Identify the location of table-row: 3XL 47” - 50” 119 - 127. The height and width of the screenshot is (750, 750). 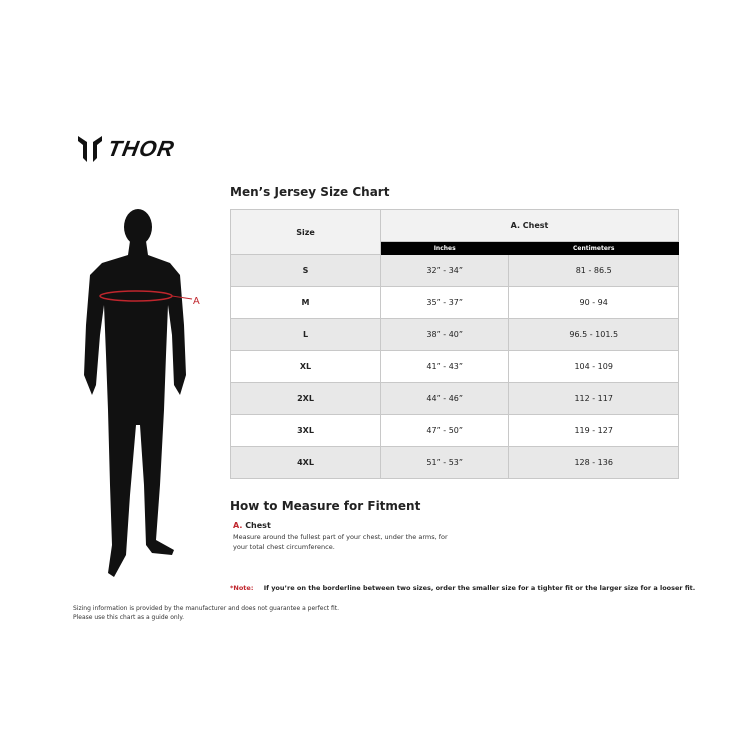
(454, 430).